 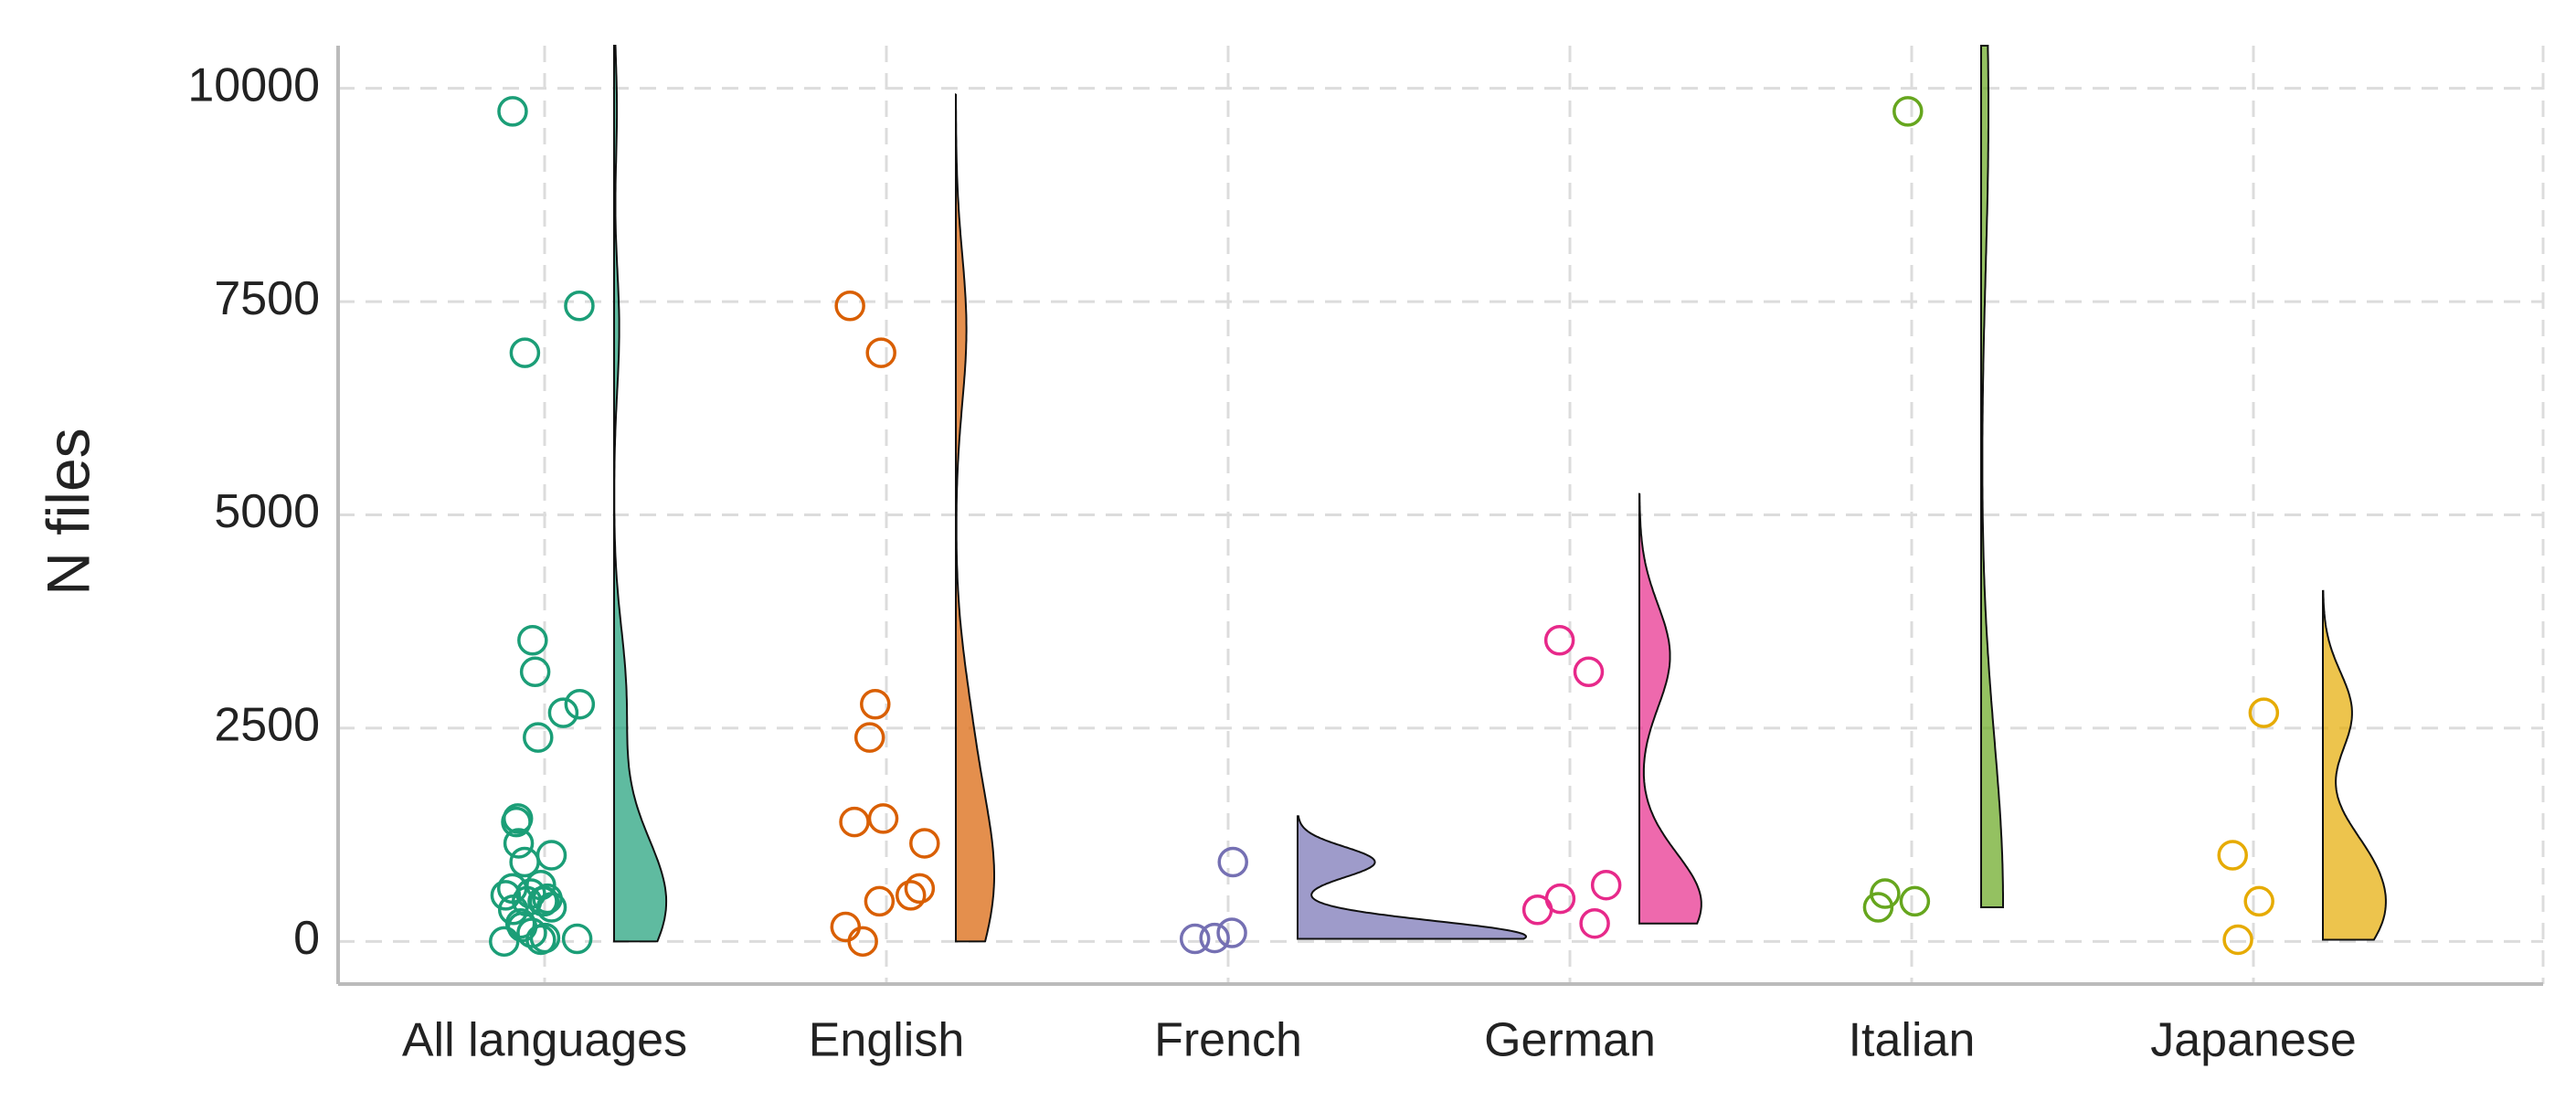 What do you see at coordinates (1570, 1040) in the screenshot?
I see `x-tick-label: German` at bounding box center [1570, 1040].